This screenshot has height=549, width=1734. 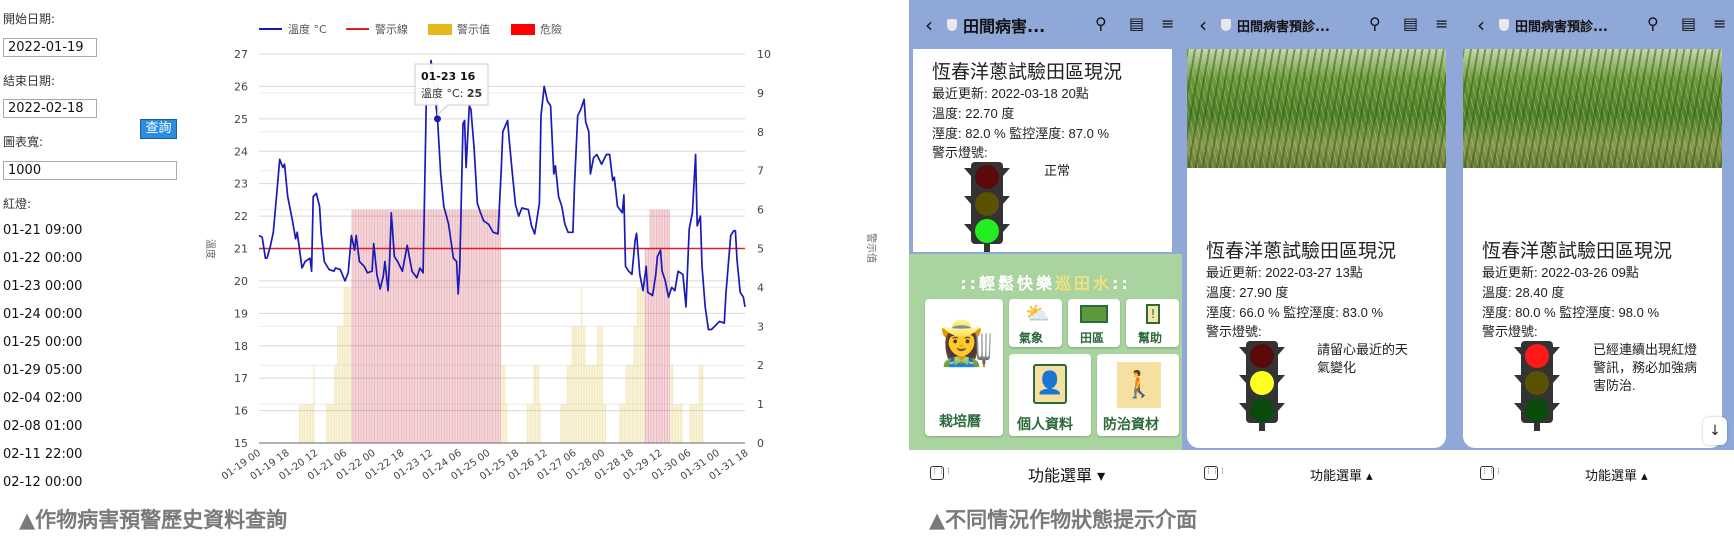 What do you see at coordinates (760, 132) in the screenshot?
I see `y-right-tick-label: 8` at bounding box center [760, 132].